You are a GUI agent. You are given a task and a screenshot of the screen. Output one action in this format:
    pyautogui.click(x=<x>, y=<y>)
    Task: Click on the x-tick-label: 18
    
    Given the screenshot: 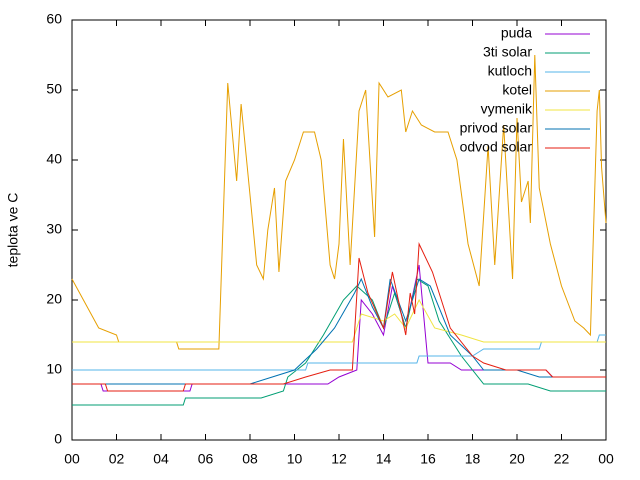 What is the action you would take?
    pyautogui.click(x=473, y=459)
    